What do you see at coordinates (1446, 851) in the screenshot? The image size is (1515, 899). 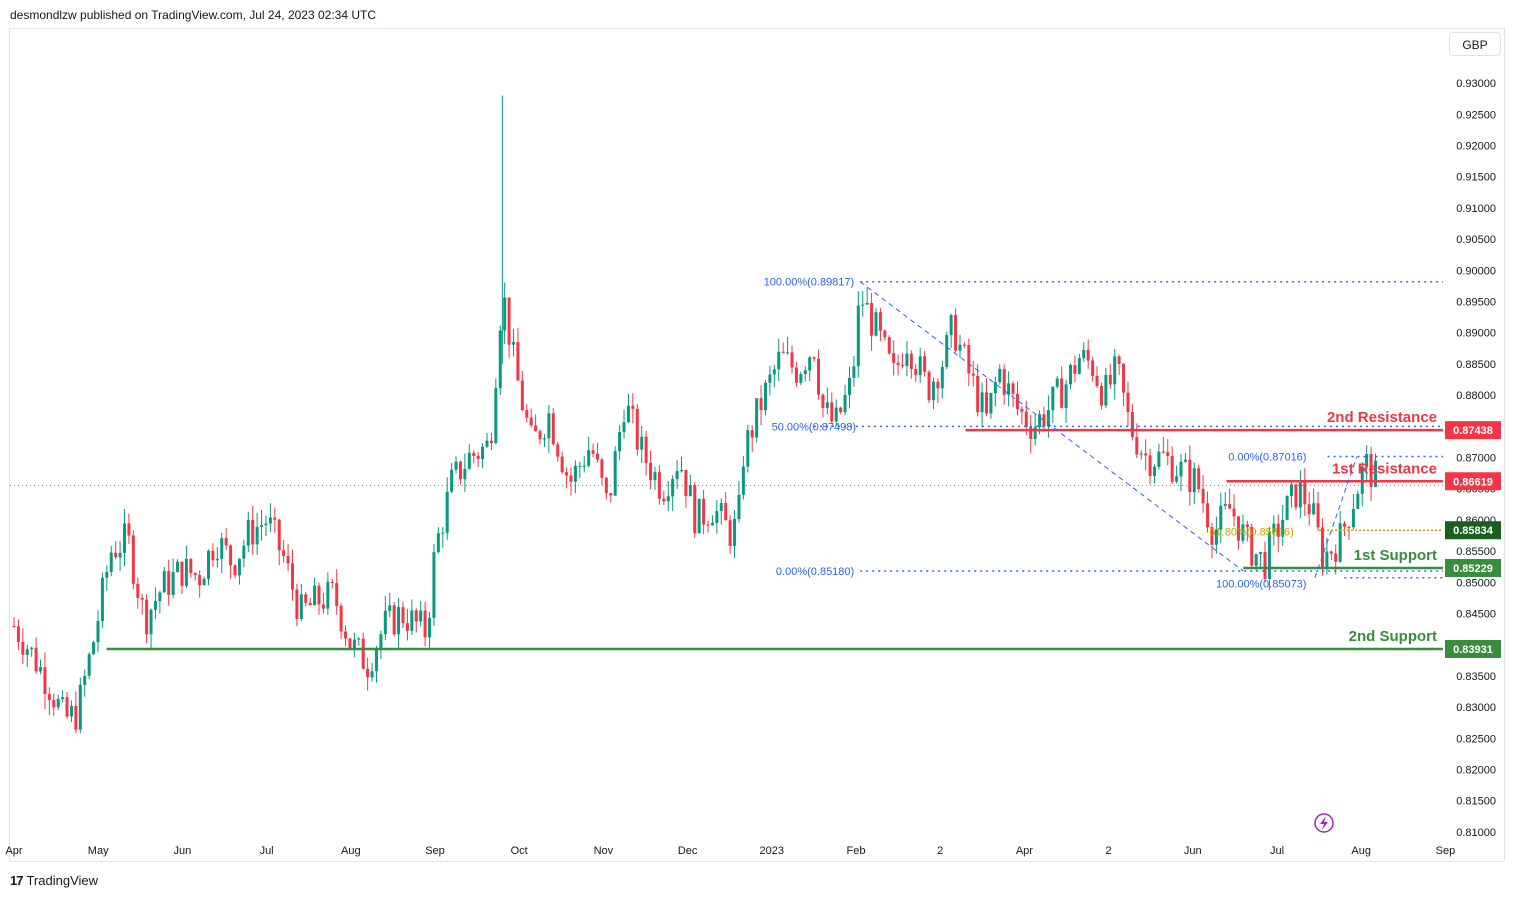 I see `x-tick-label: Sep` at bounding box center [1446, 851].